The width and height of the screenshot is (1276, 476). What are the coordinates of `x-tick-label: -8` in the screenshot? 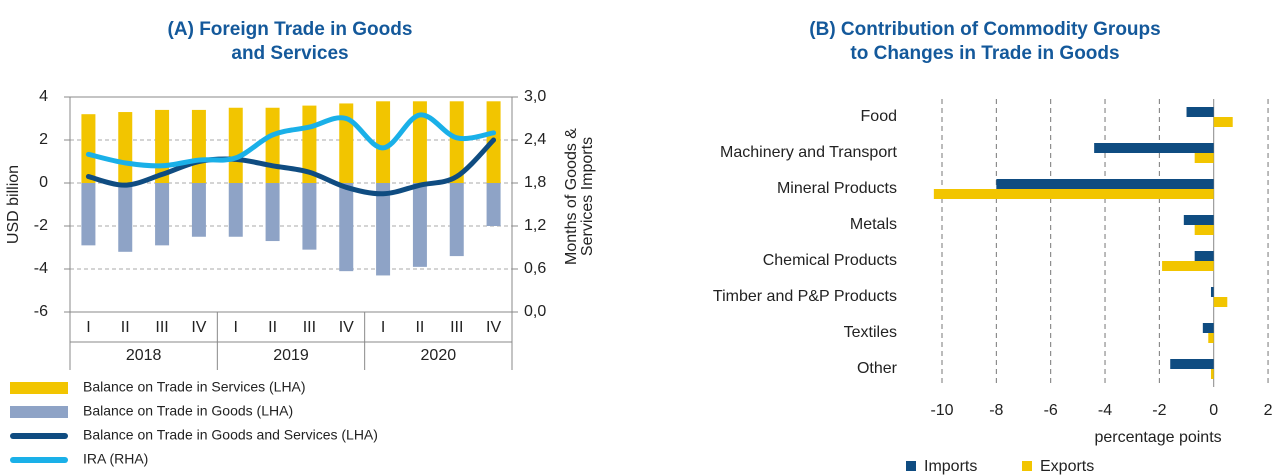 It's located at (996, 410).